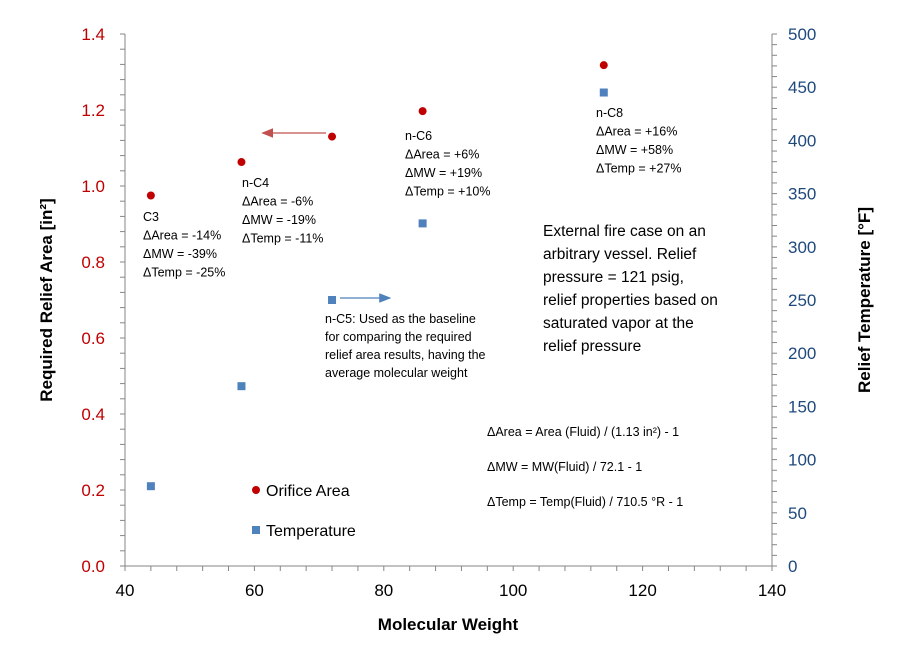 The height and width of the screenshot is (665, 910). Describe the element at coordinates (802, 247) in the screenshot. I see `y2-tick-label: 300` at that location.